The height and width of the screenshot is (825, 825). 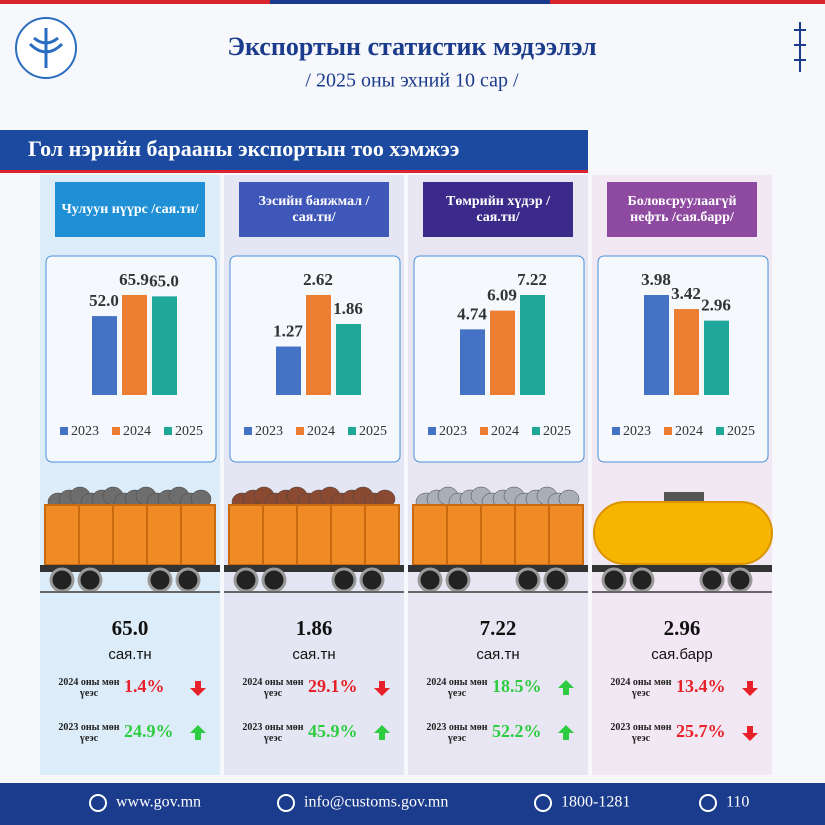 I want to click on chart-title-box: Төмрийн хүдэр /сая.тн/, so click(x=498, y=209).